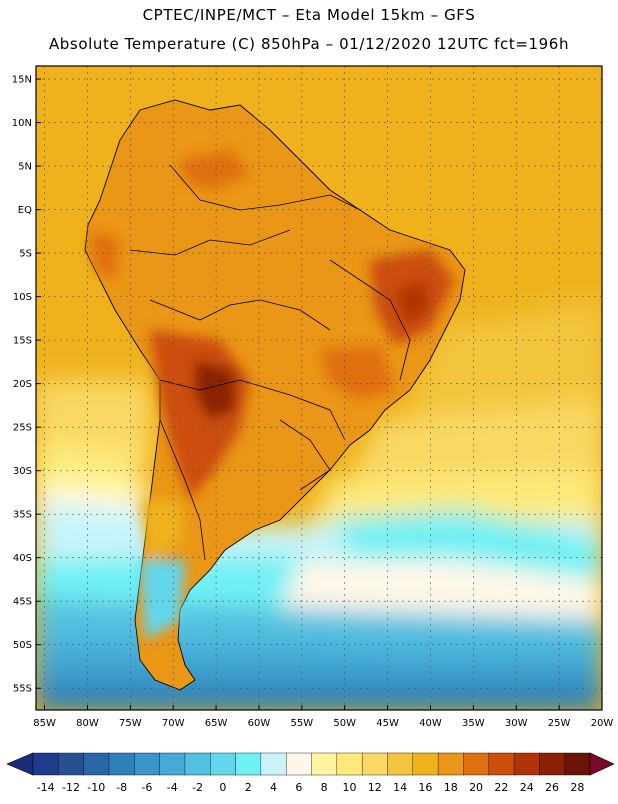  What do you see at coordinates (22, 471) in the screenshot?
I see `lat-label: 30S` at bounding box center [22, 471].